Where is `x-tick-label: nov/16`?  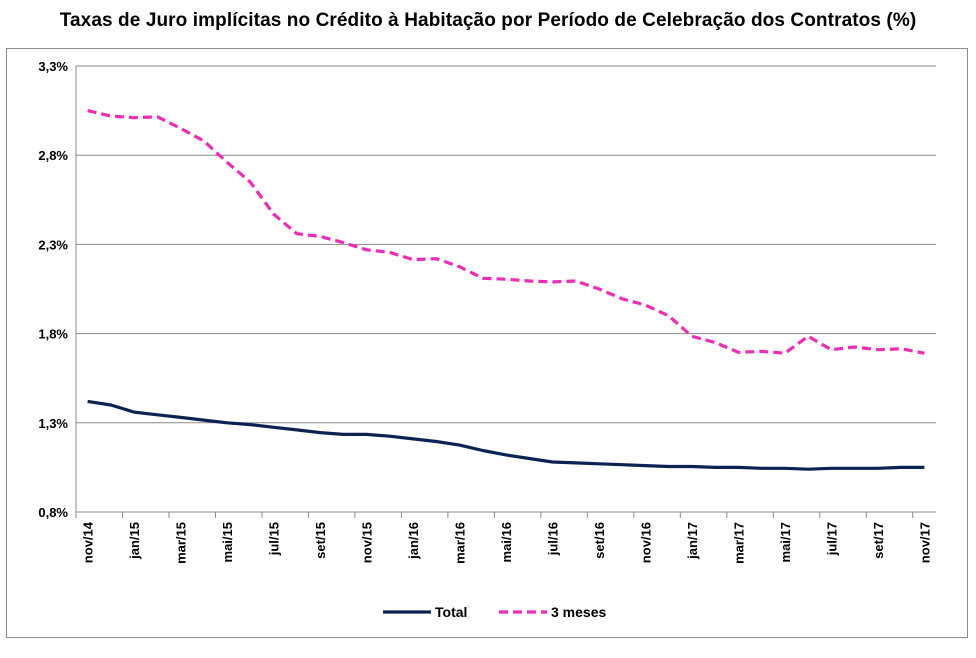 x-tick-label: nov/16 is located at coordinates (645, 542).